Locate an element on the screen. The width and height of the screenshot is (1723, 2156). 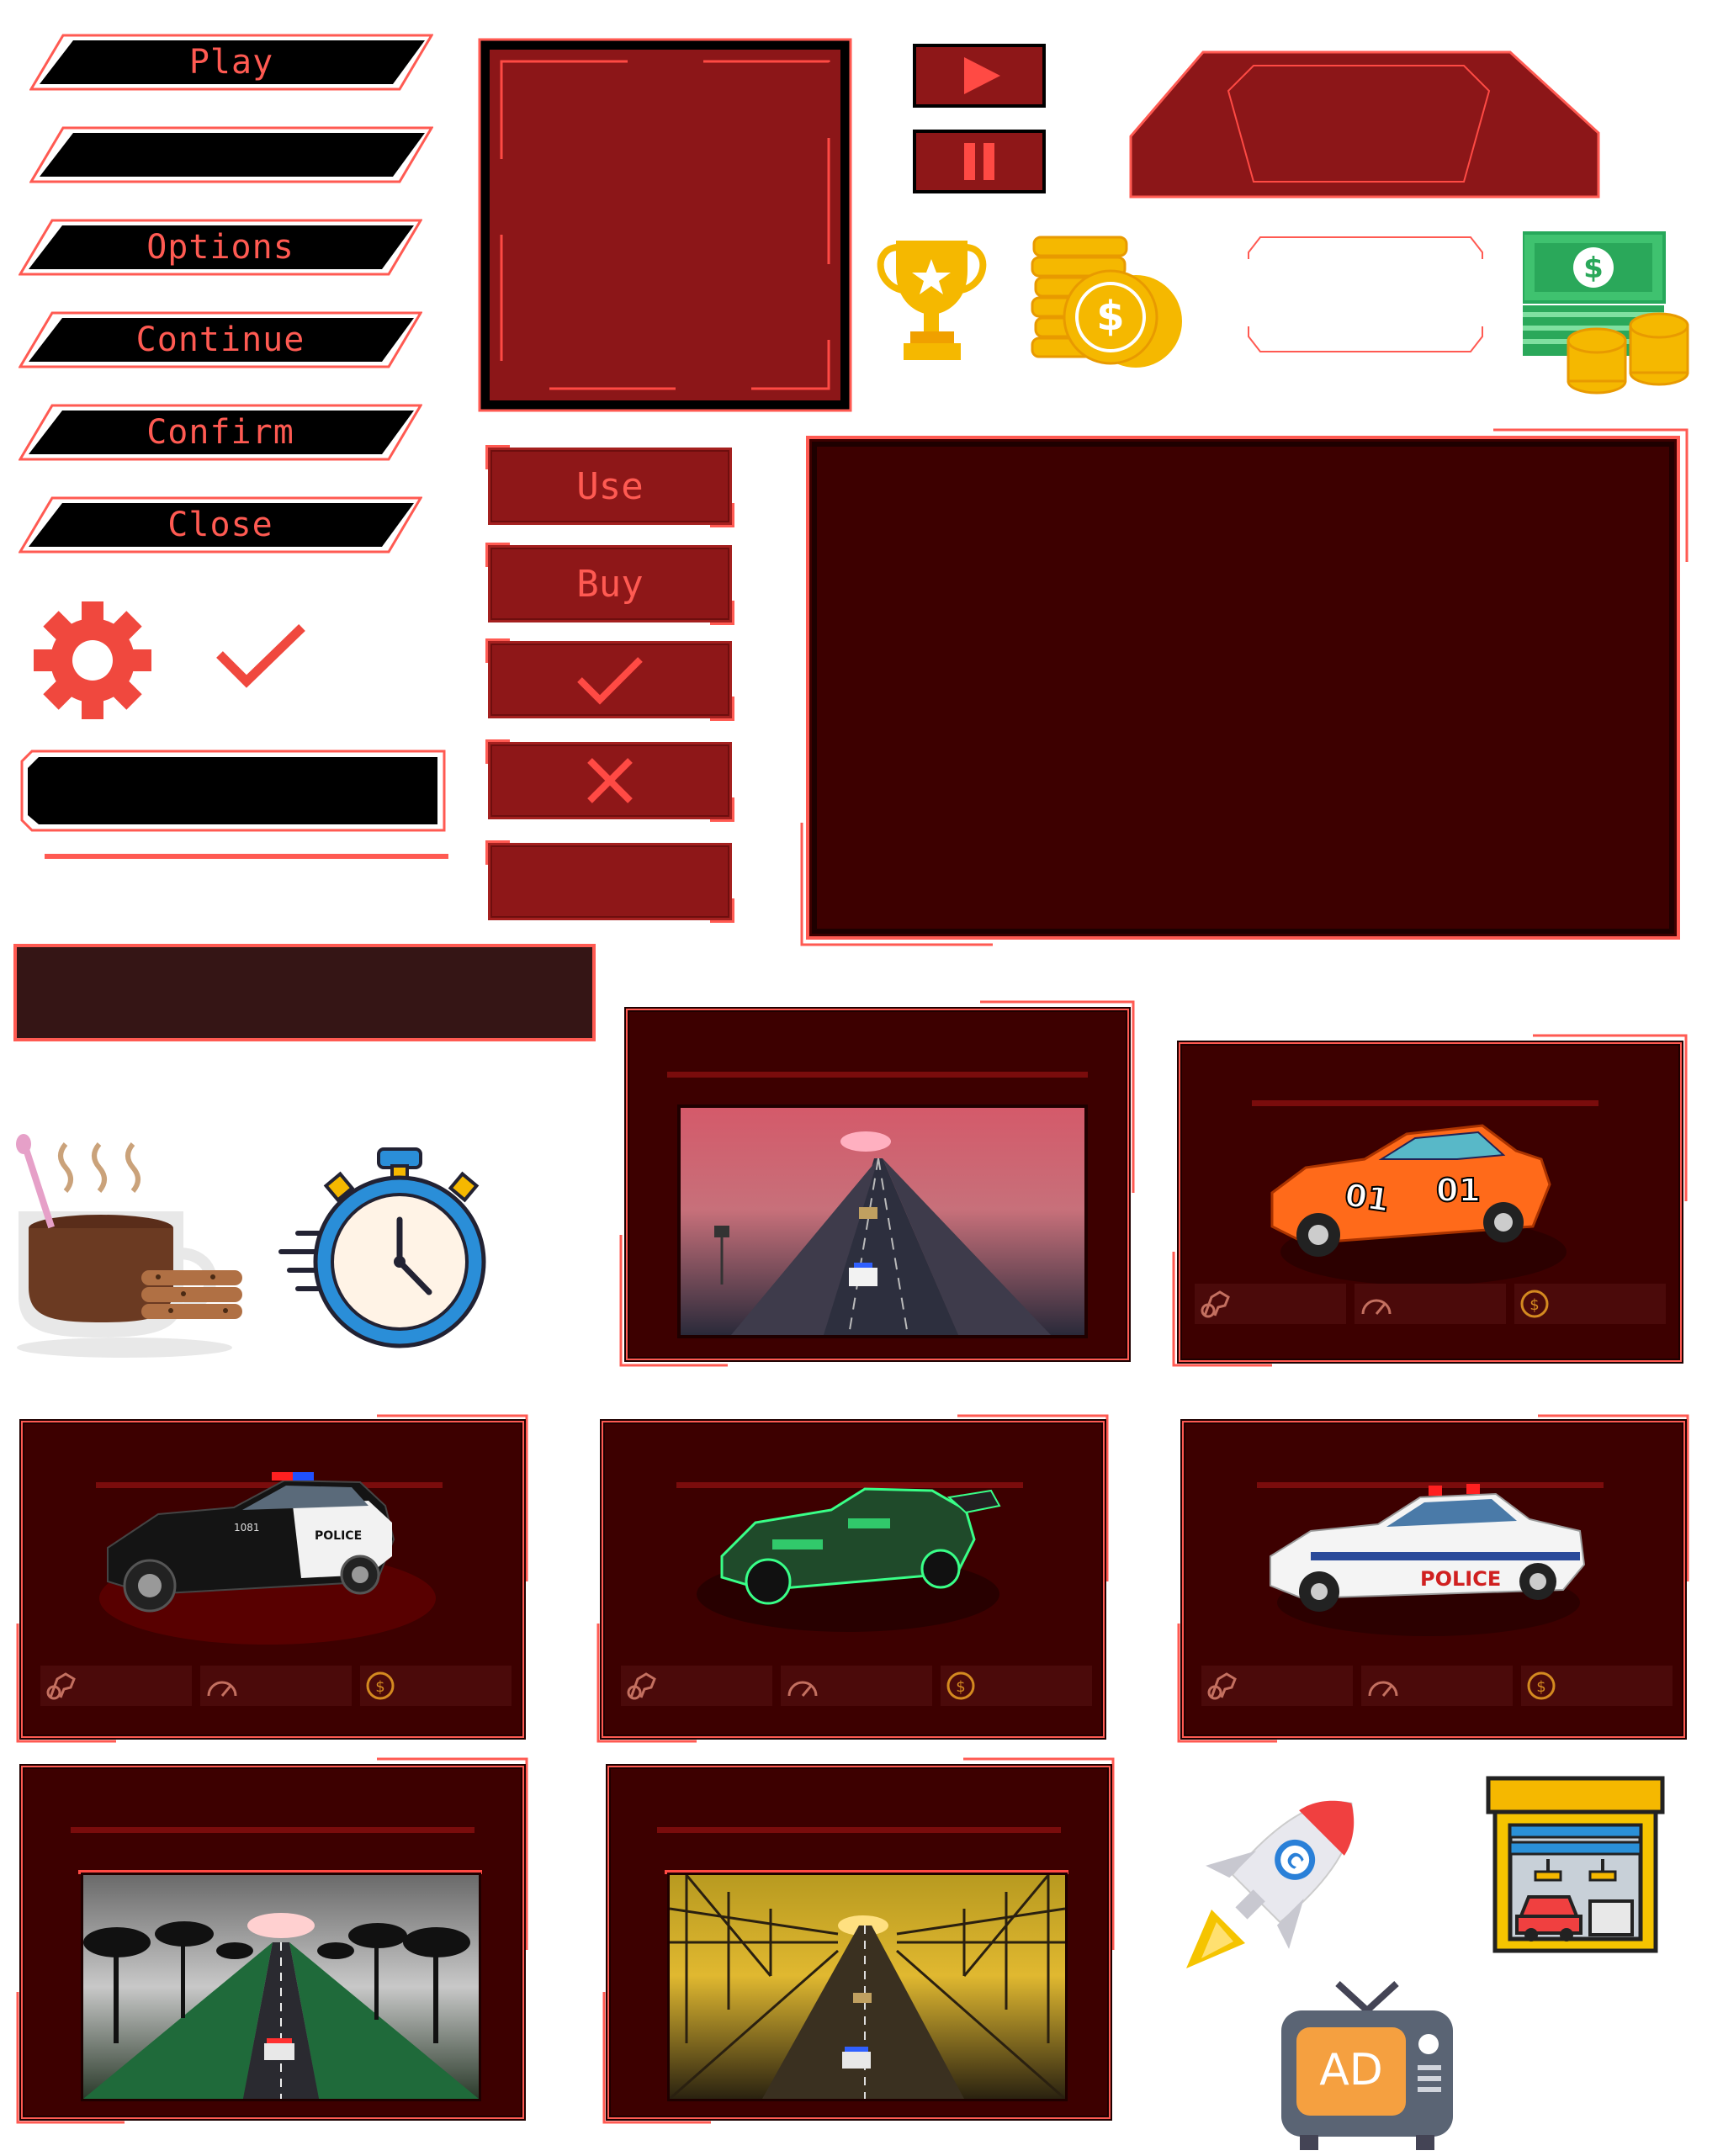
coffee-icon is located at coordinates (133, 1245).